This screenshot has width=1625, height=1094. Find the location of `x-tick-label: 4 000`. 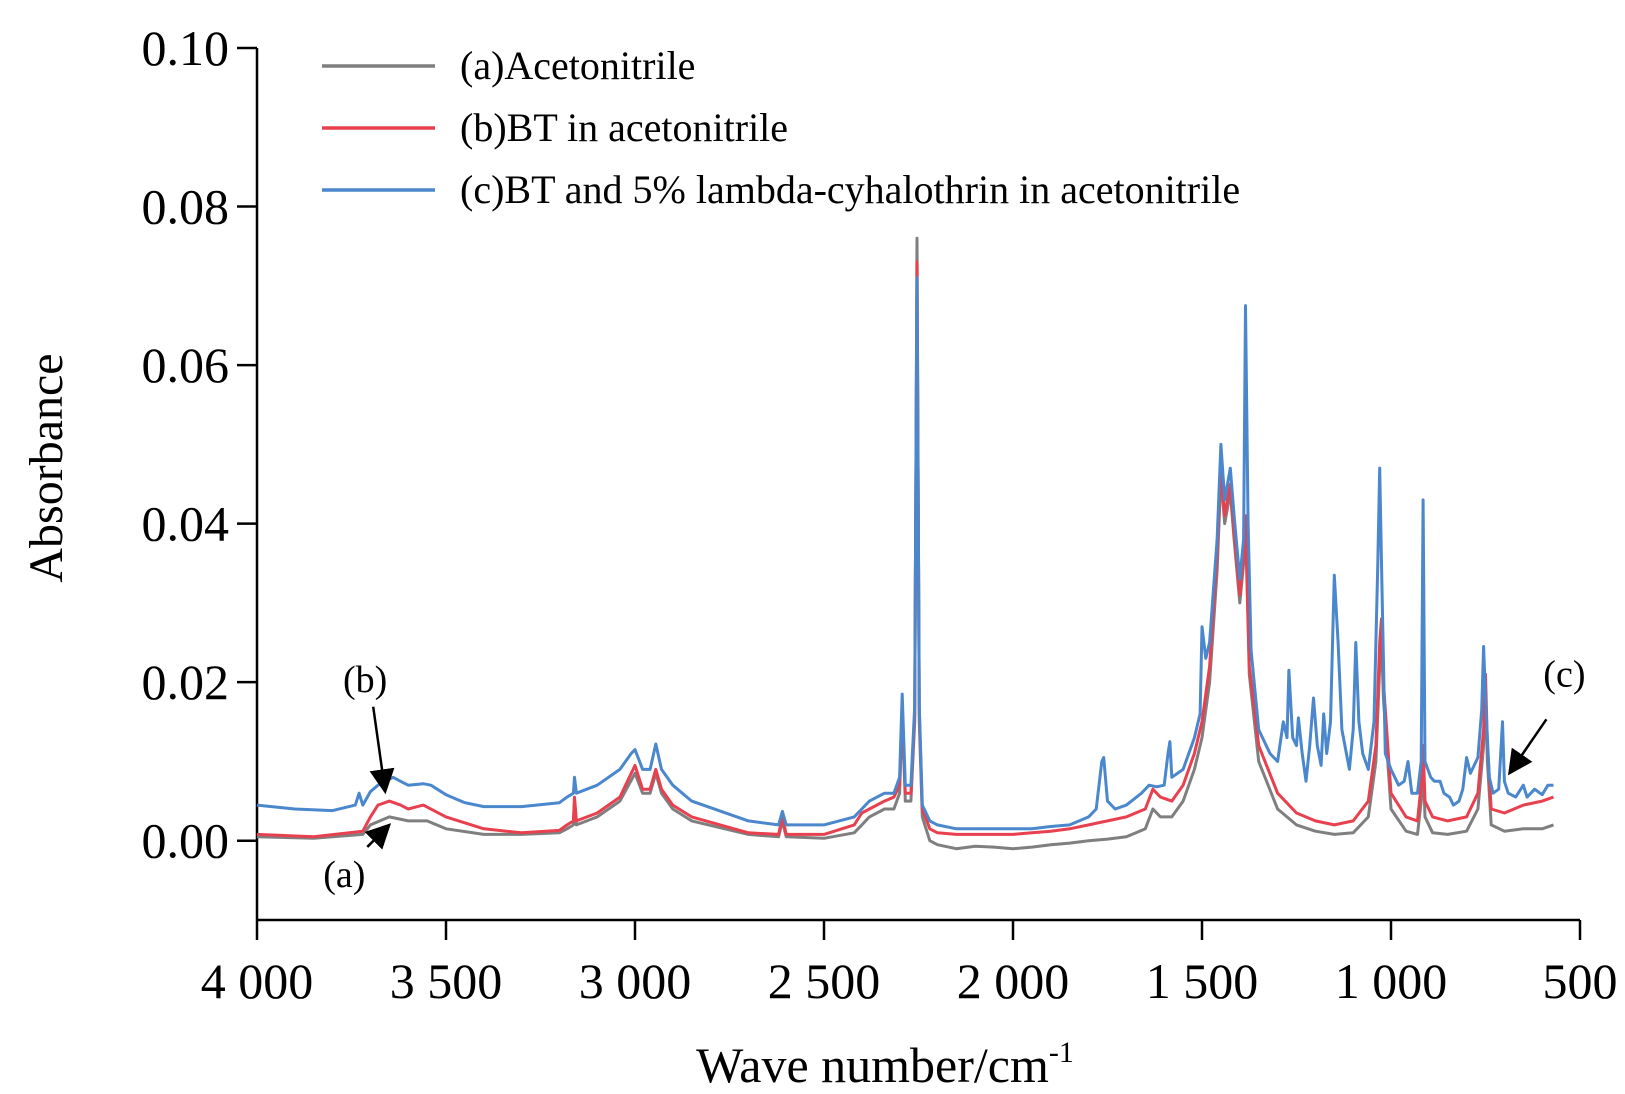

x-tick-label: 4 000 is located at coordinates (257, 981).